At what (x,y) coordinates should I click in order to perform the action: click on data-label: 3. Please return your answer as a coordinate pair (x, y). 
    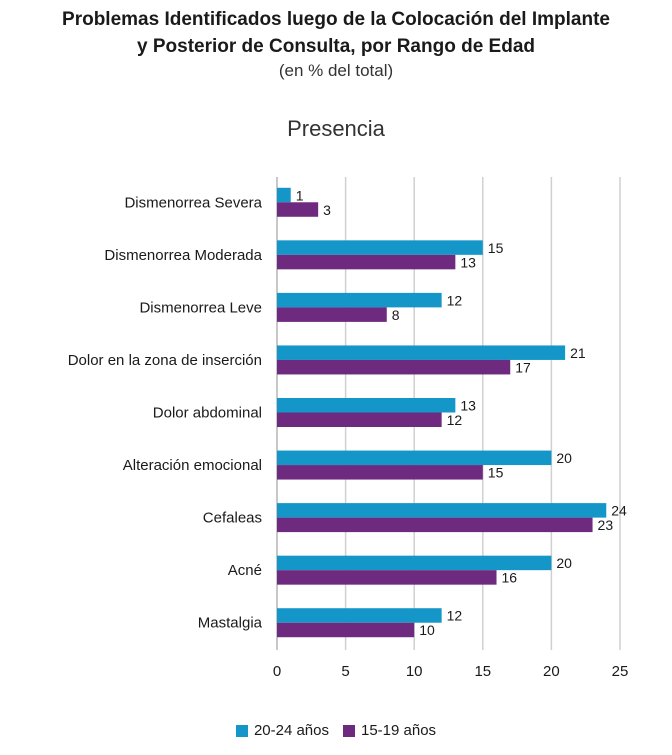
    Looking at the image, I should click on (327, 210).